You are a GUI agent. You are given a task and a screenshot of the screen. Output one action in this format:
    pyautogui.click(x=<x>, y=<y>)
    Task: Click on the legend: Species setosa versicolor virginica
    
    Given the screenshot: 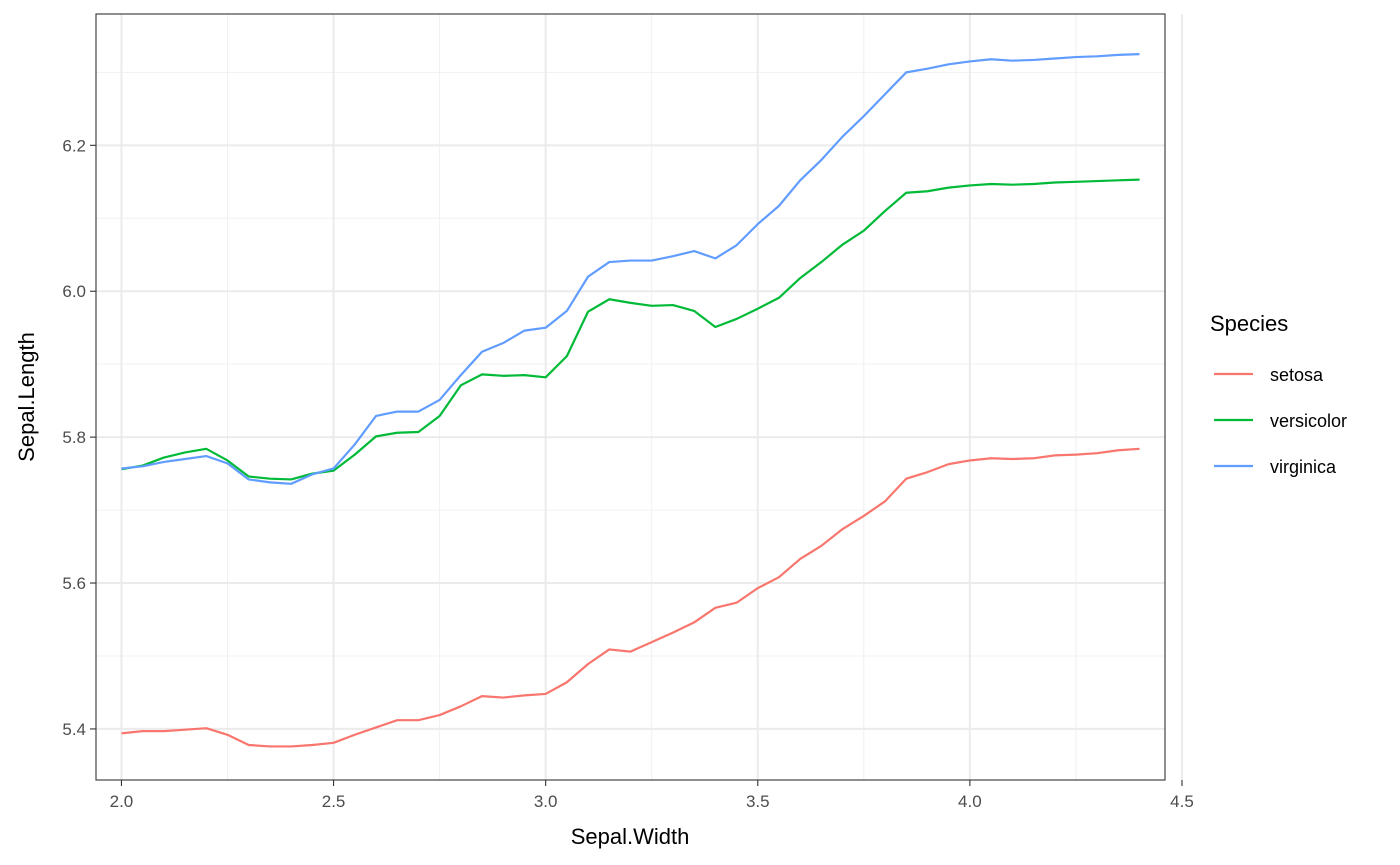 What is the action you would take?
    pyautogui.click(x=1278, y=394)
    